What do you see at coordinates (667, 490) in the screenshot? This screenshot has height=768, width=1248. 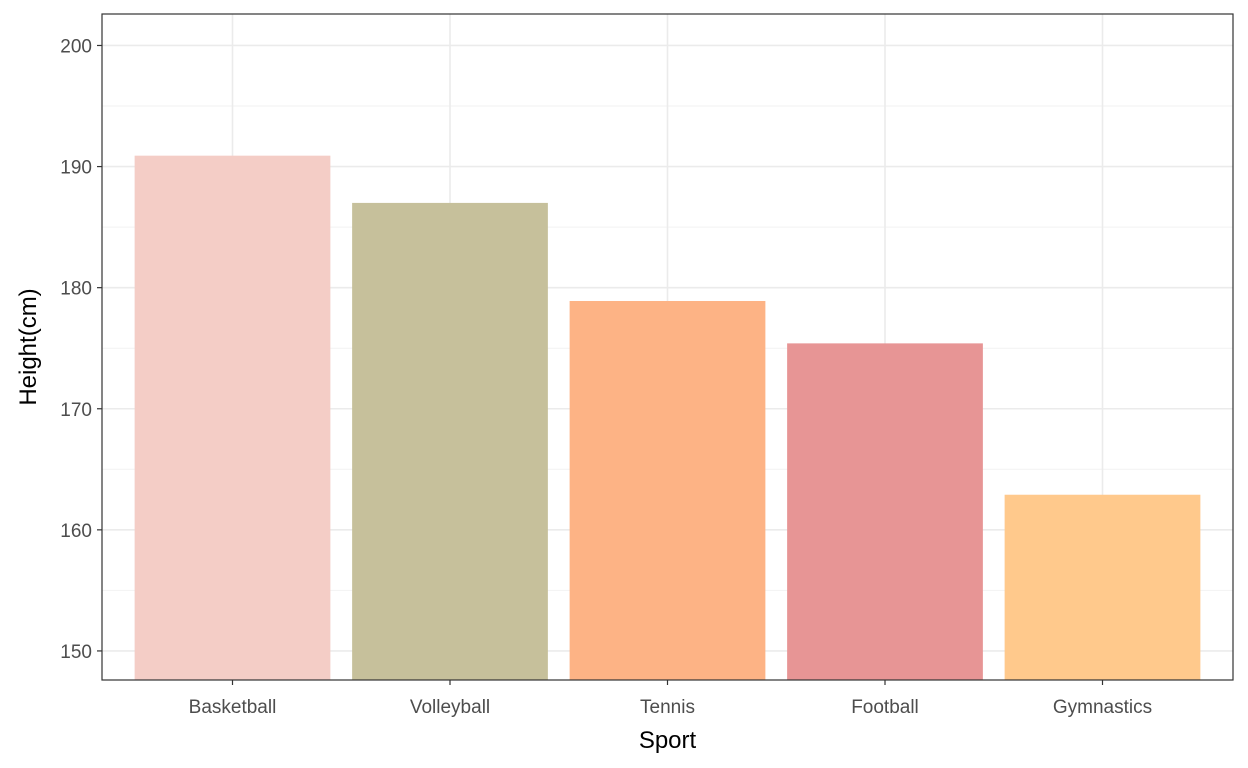 I see `bar-tennis` at bounding box center [667, 490].